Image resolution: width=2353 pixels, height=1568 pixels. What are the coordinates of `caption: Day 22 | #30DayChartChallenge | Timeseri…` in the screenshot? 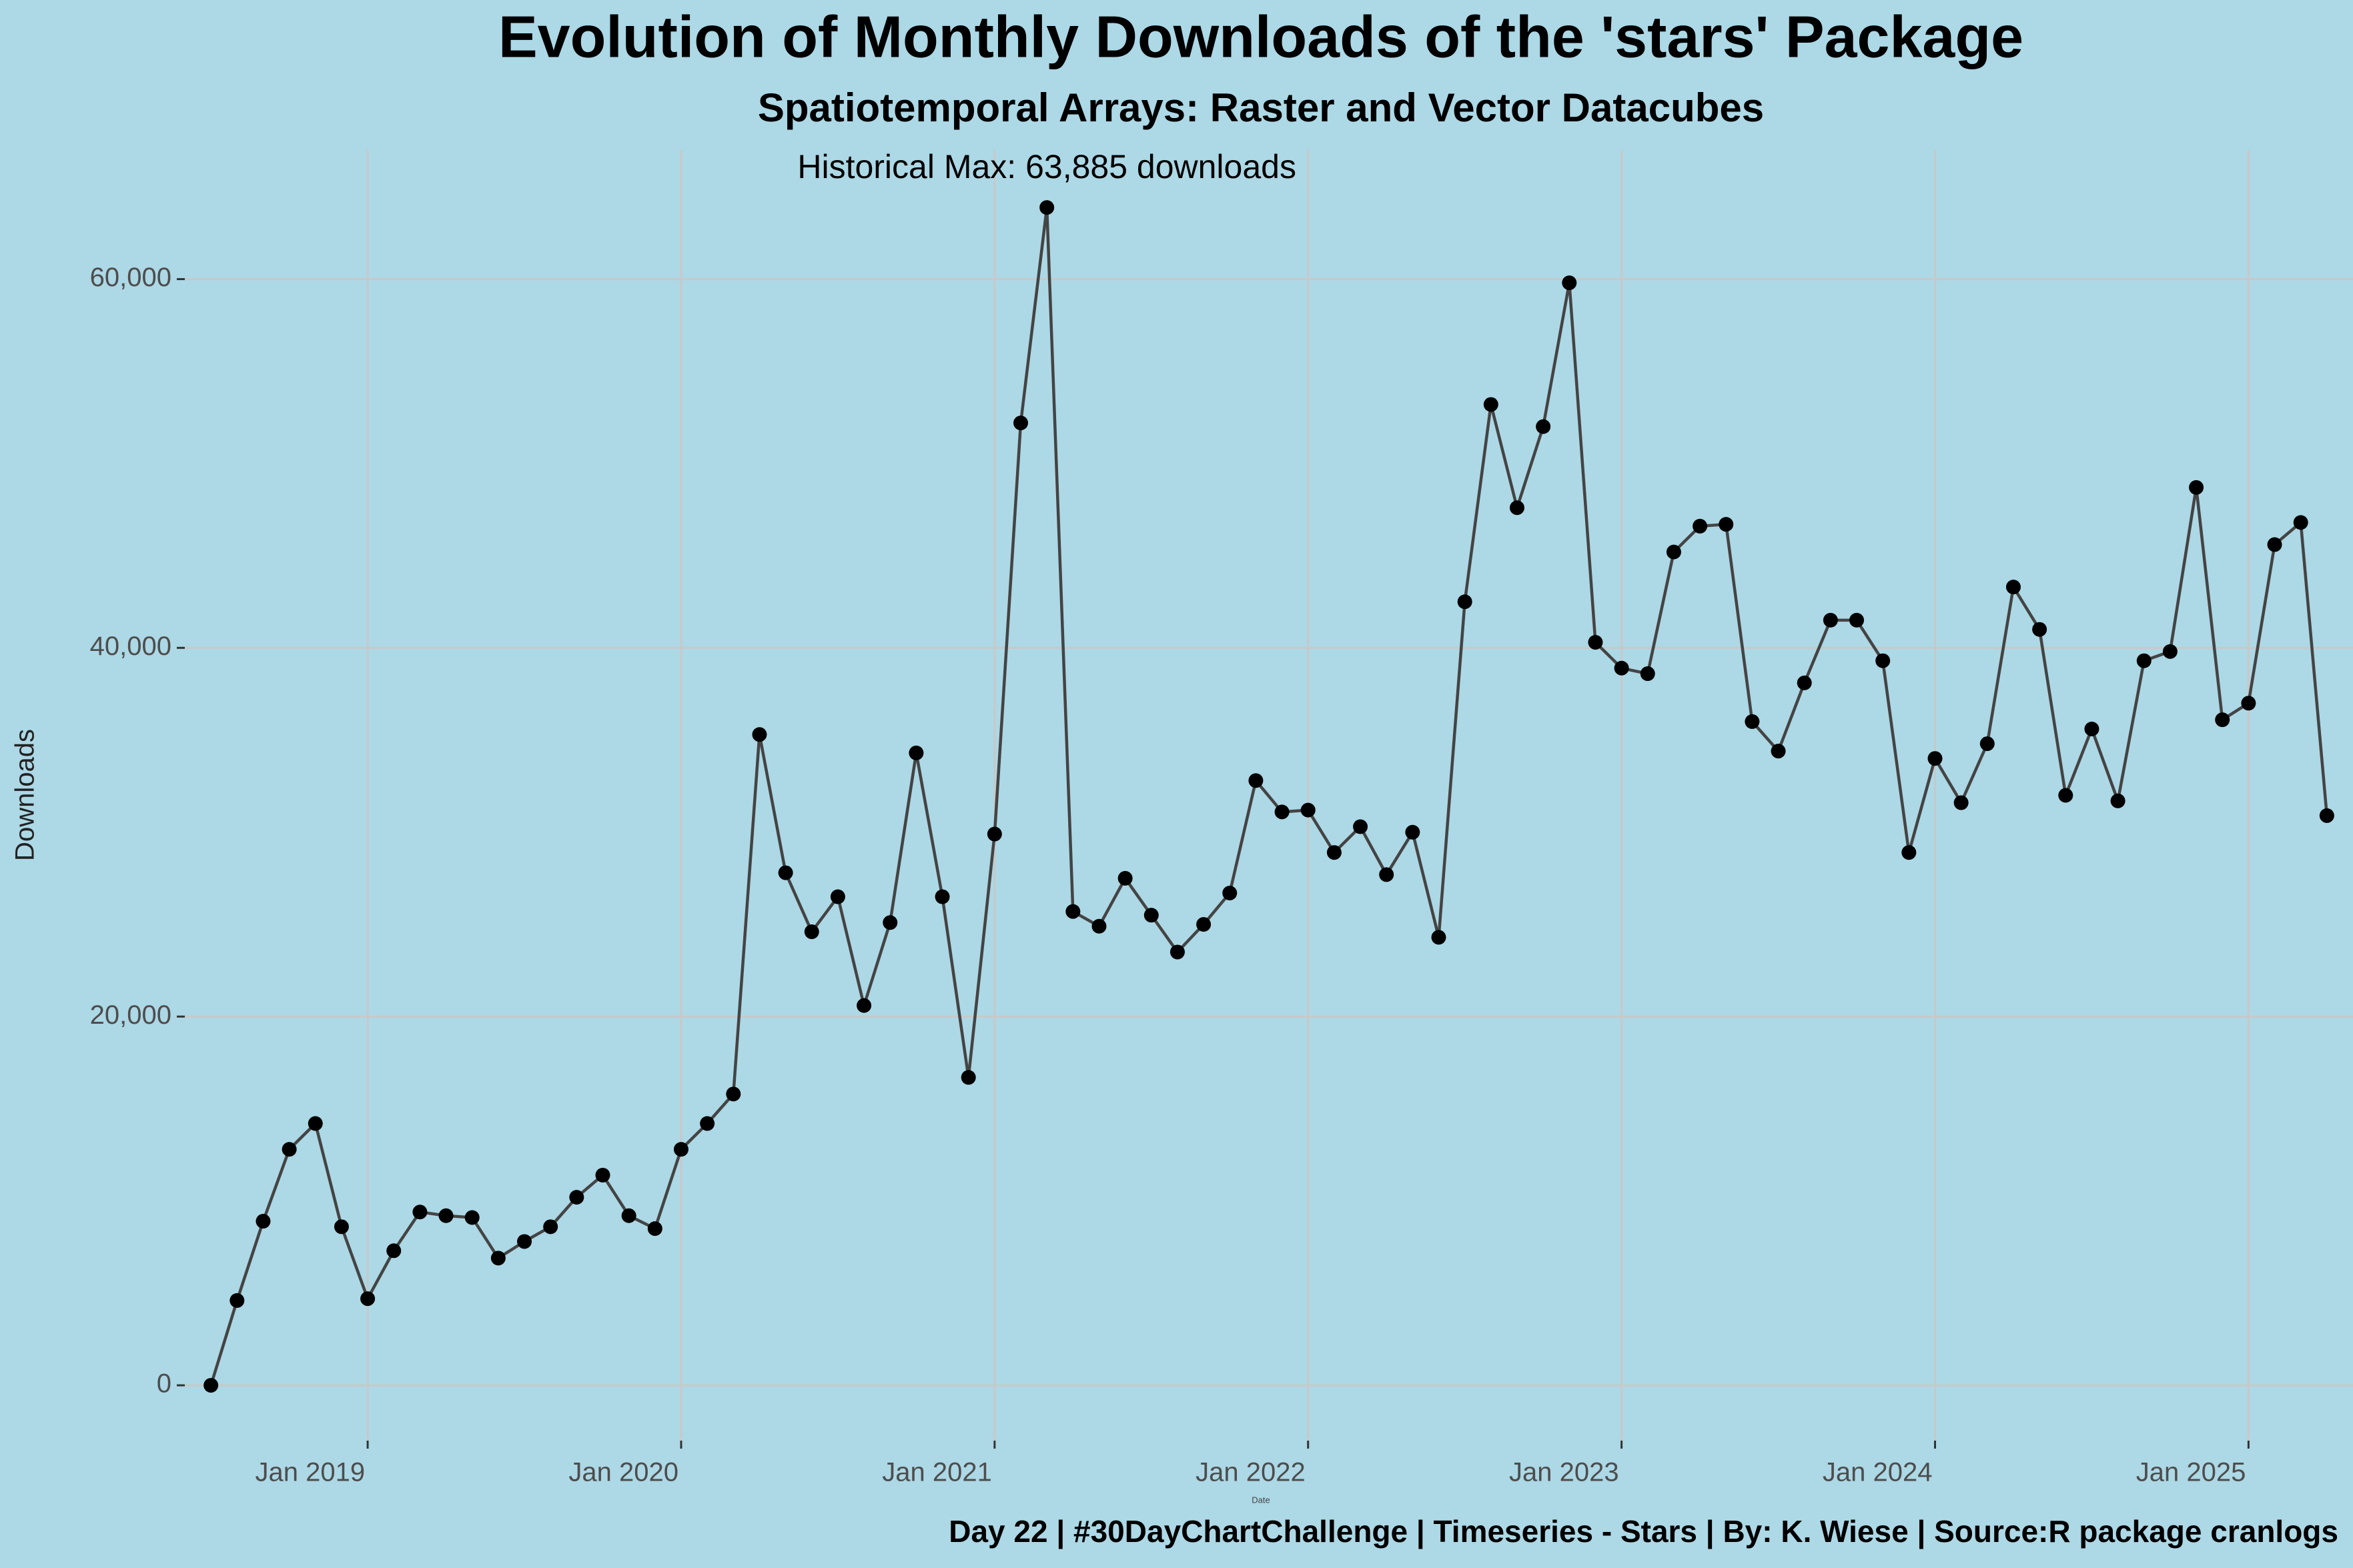 It's located at (1643, 1532).